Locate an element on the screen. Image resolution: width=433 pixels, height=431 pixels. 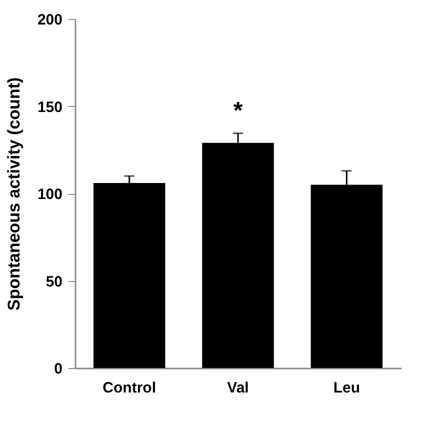
y-tick-label: 150 is located at coordinates (49, 107).